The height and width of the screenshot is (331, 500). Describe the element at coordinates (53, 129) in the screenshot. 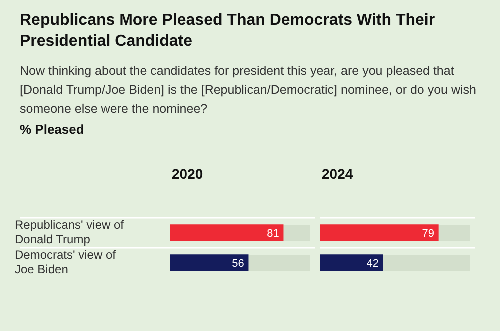

I see `text: % Pleased` at that location.